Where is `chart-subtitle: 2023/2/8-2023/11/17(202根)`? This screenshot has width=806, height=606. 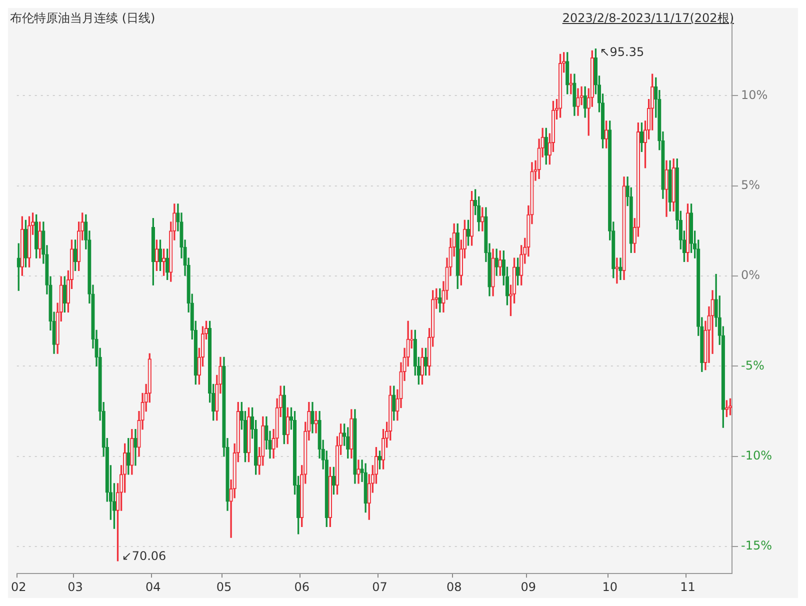
chart-subtitle: 2023/2/8-2023/11/17(202根) is located at coordinates (648, 18).